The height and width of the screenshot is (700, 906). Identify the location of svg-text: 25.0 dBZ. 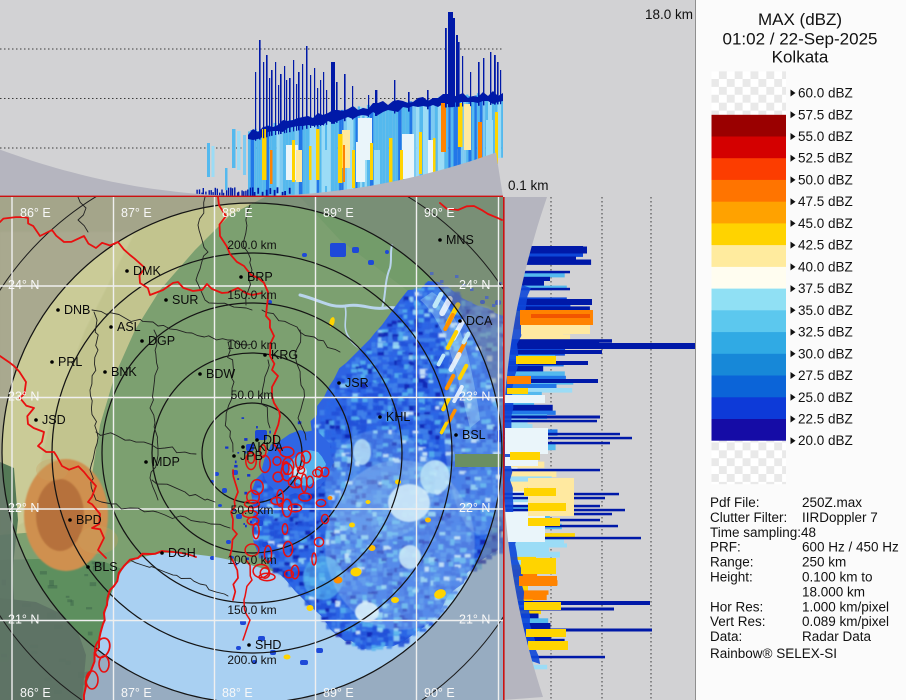
(825, 397).